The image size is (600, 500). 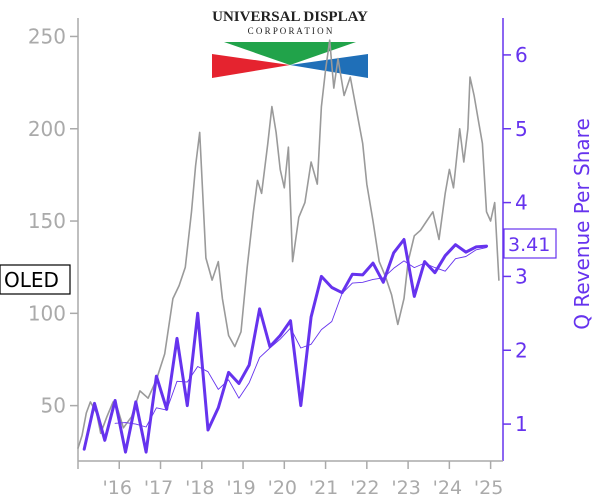 What do you see at coordinates (521, 276) in the screenshot?
I see `right-tick-label: 3` at bounding box center [521, 276].